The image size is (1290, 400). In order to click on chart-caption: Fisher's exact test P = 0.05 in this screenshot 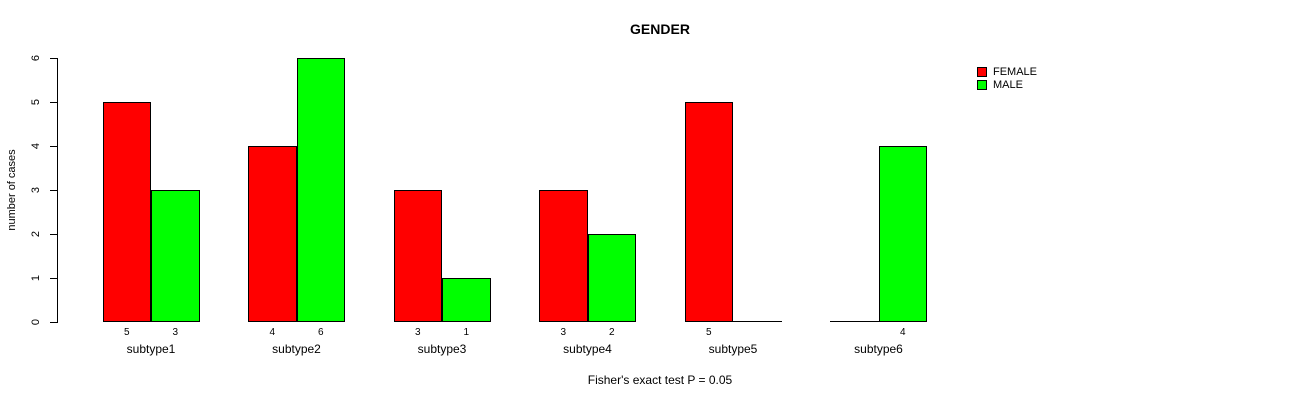, I will do `click(660, 380)`.